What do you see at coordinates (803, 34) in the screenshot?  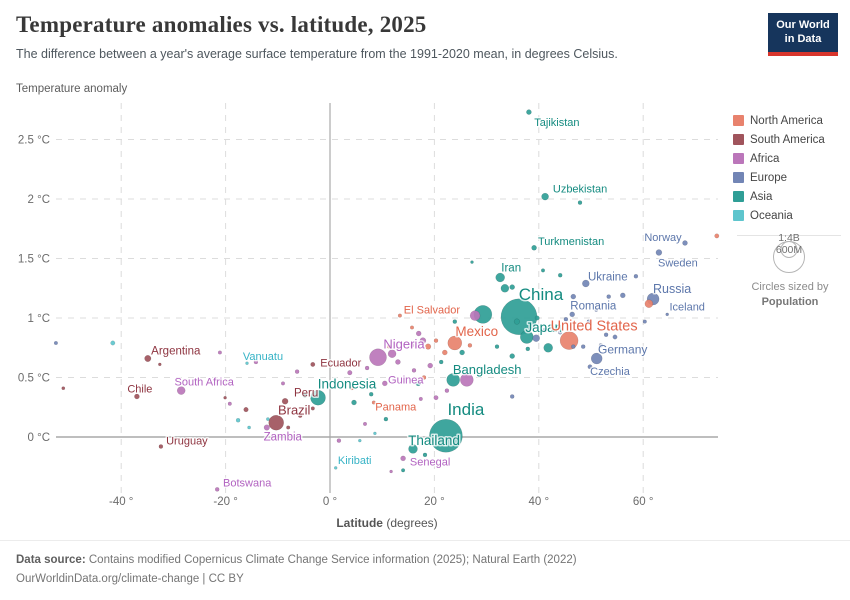 I see `owid-logo: Our World in Data` at bounding box center [803, 34].